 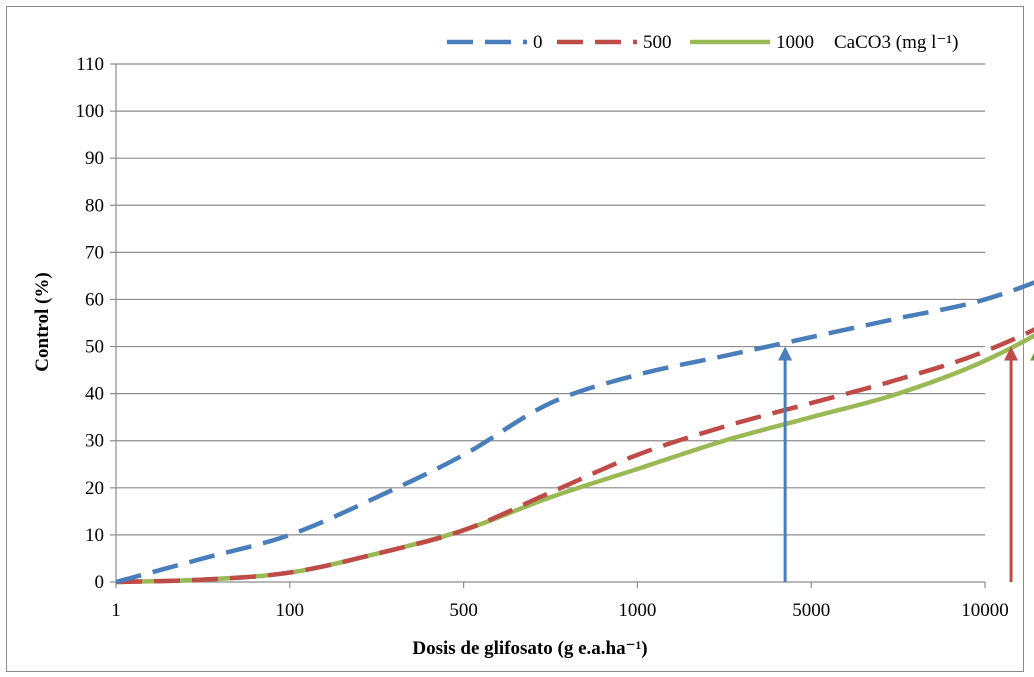 I want to click on y-tick-label: 40, so click(x=94, y=394).